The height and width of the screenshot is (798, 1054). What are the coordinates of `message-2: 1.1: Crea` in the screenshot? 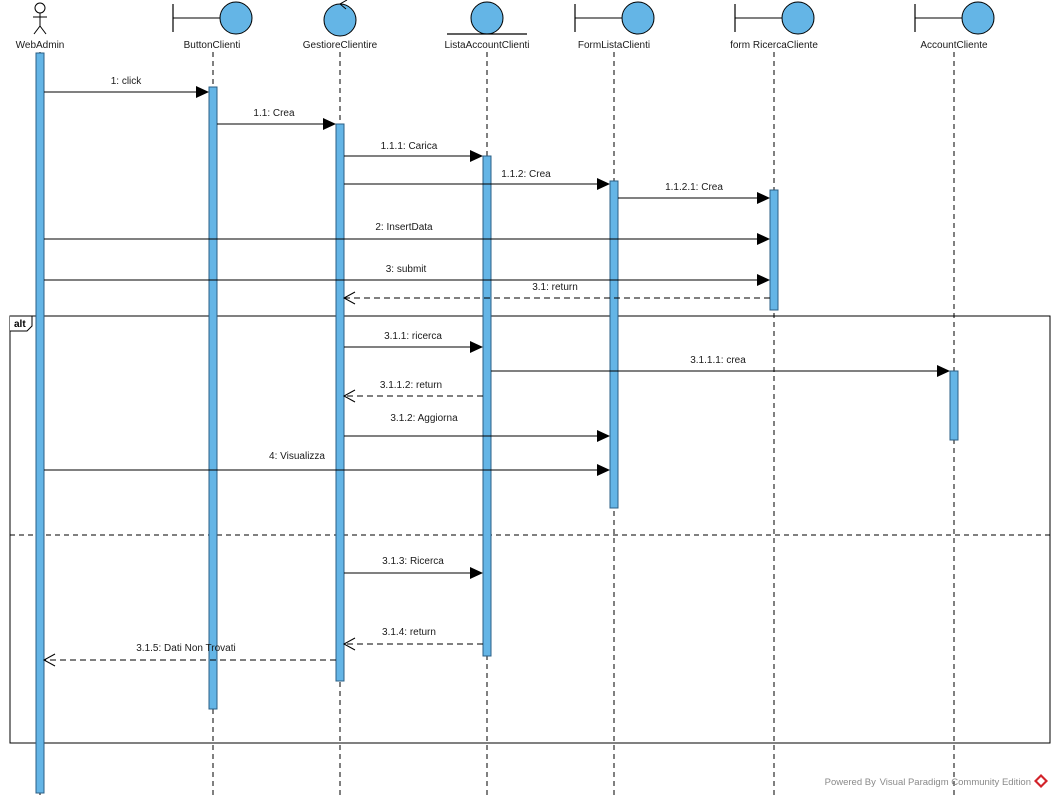 It's located at (276, 119).